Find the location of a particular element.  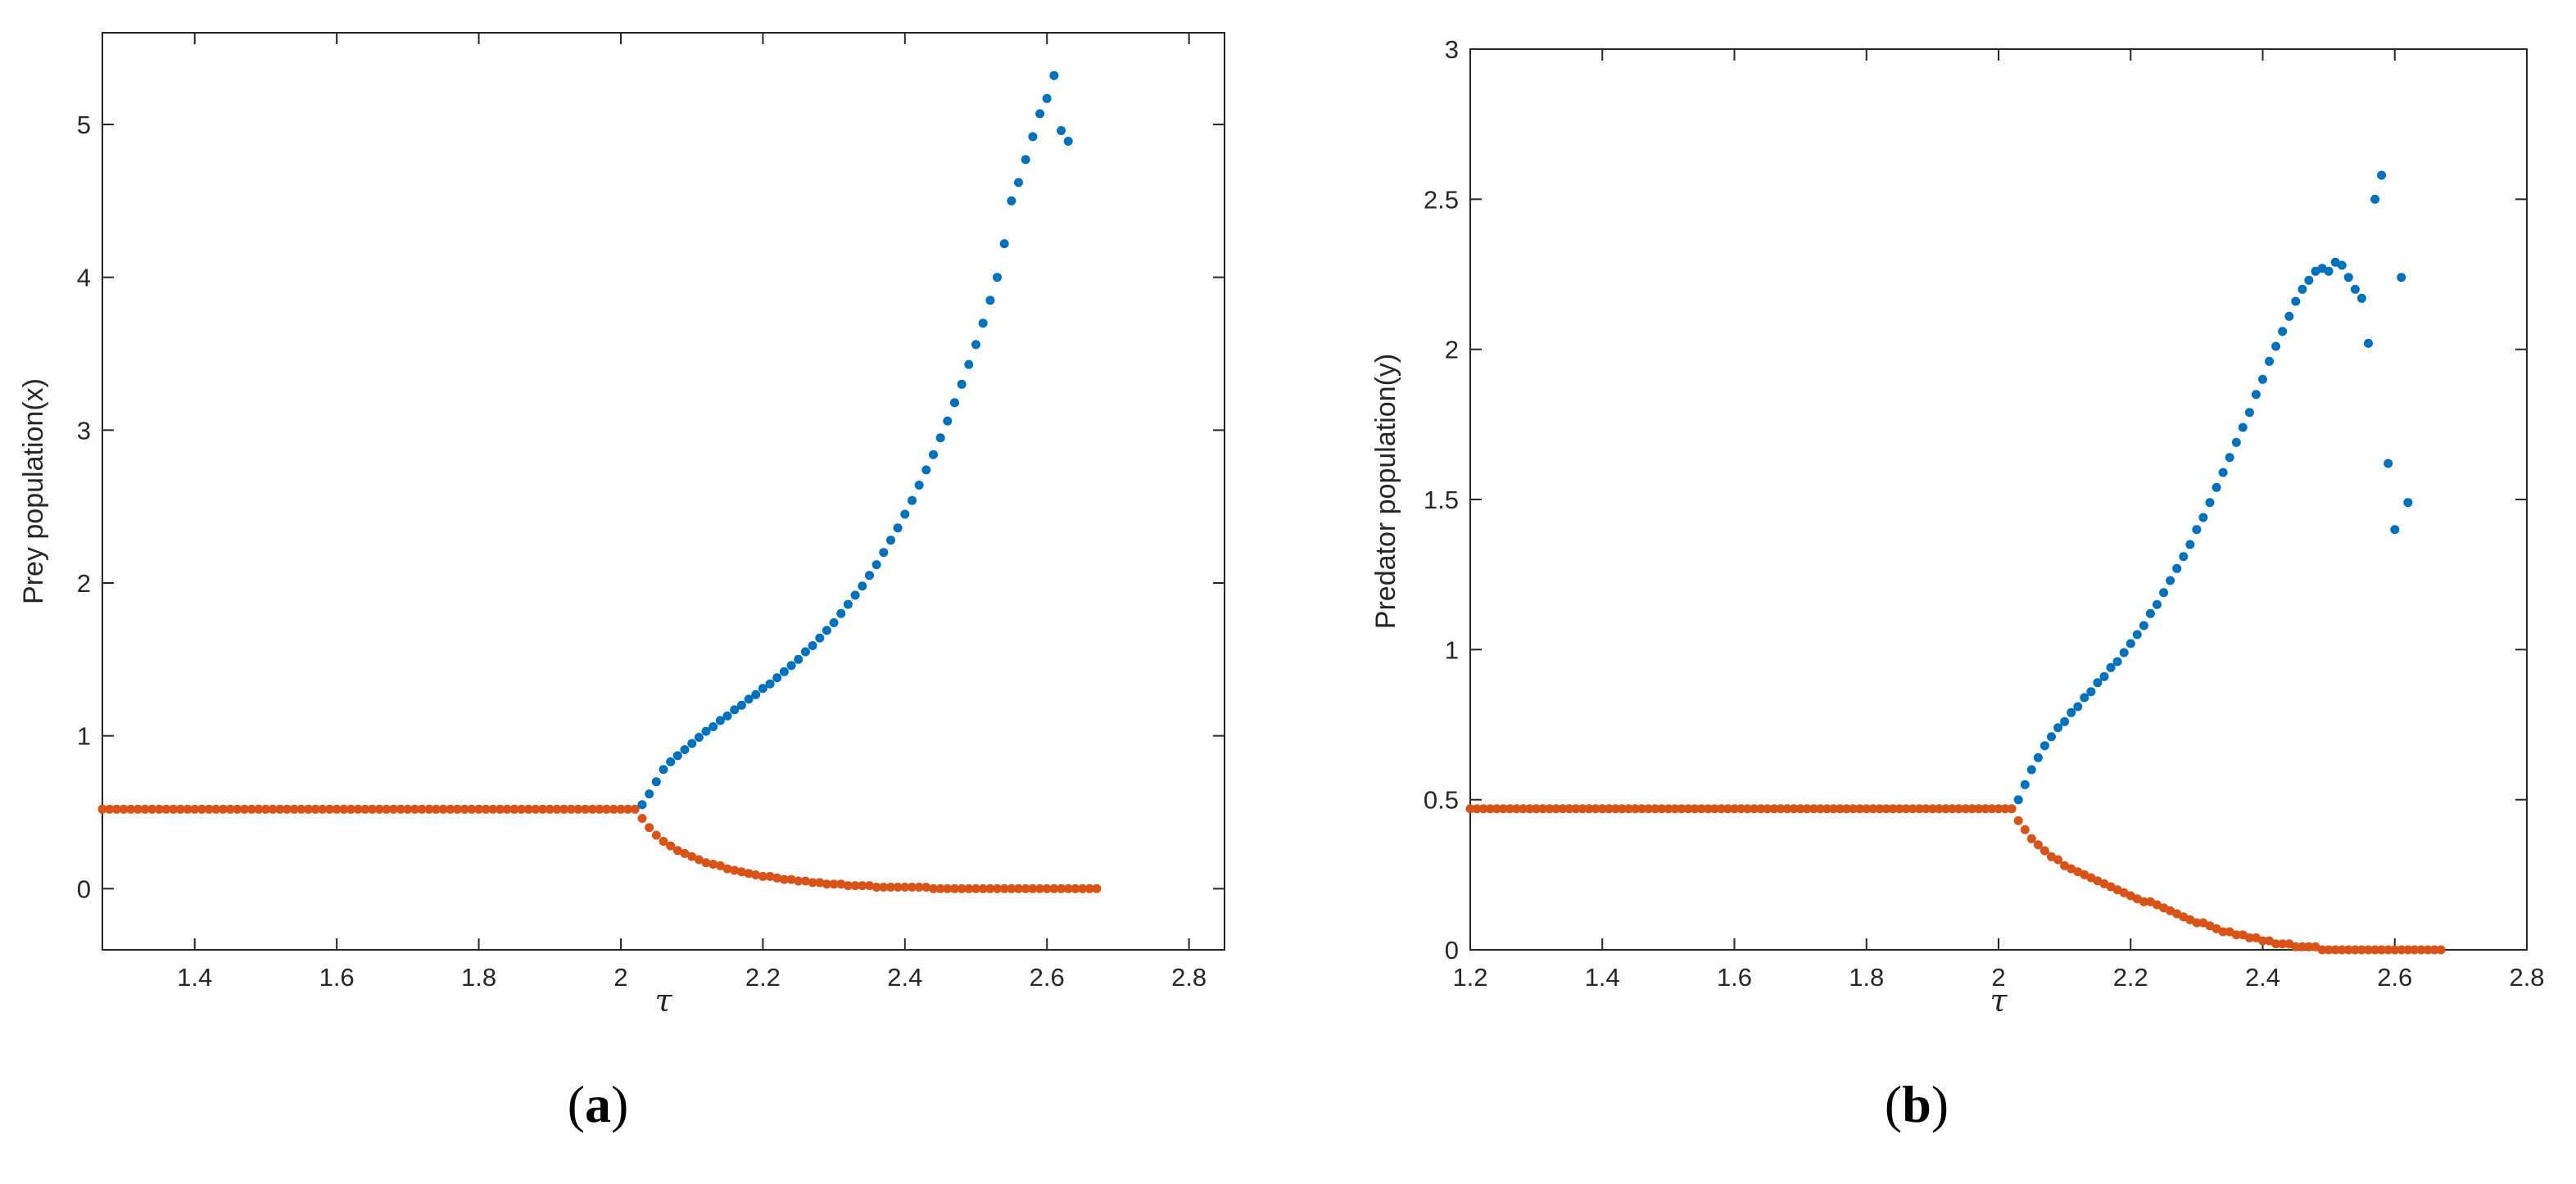

panel-a-x-tick-label-3: 2 is located at coordinates (620, 977).